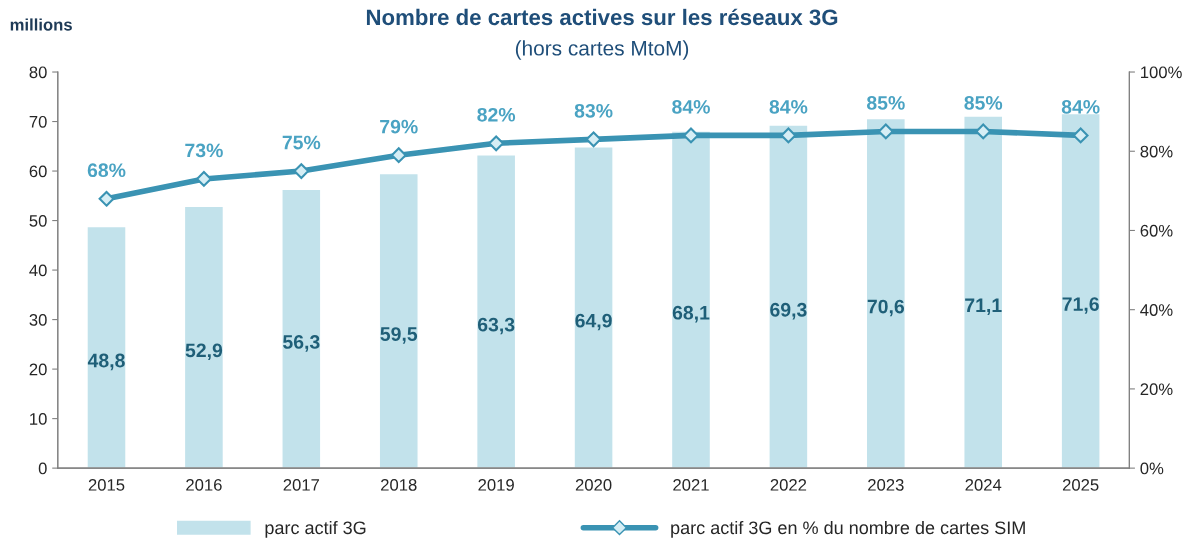 This screenshot has height=554, width=1204. Describe the element at coordinates (983, 306) in the screenshot. I see `data-label: 71,1` at that location.